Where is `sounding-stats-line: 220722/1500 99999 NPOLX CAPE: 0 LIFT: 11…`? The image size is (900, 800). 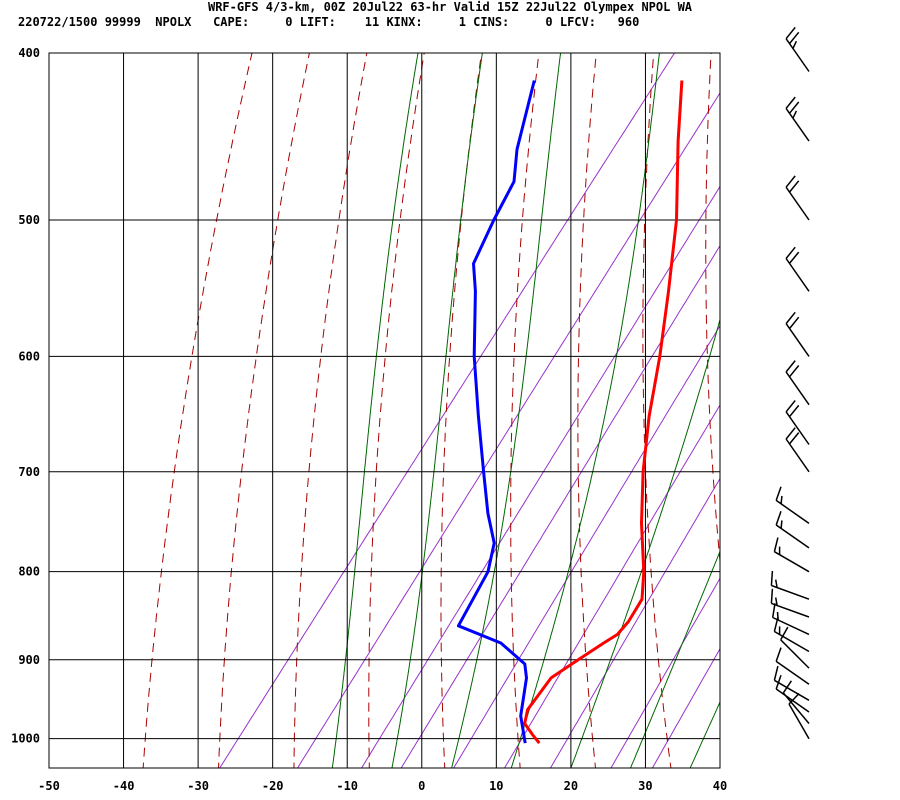 sounding-stats-line: 220722/1500 99999 NPOLX CAPE: 0 LIFT: 11… is located at coordinates (329, 22).